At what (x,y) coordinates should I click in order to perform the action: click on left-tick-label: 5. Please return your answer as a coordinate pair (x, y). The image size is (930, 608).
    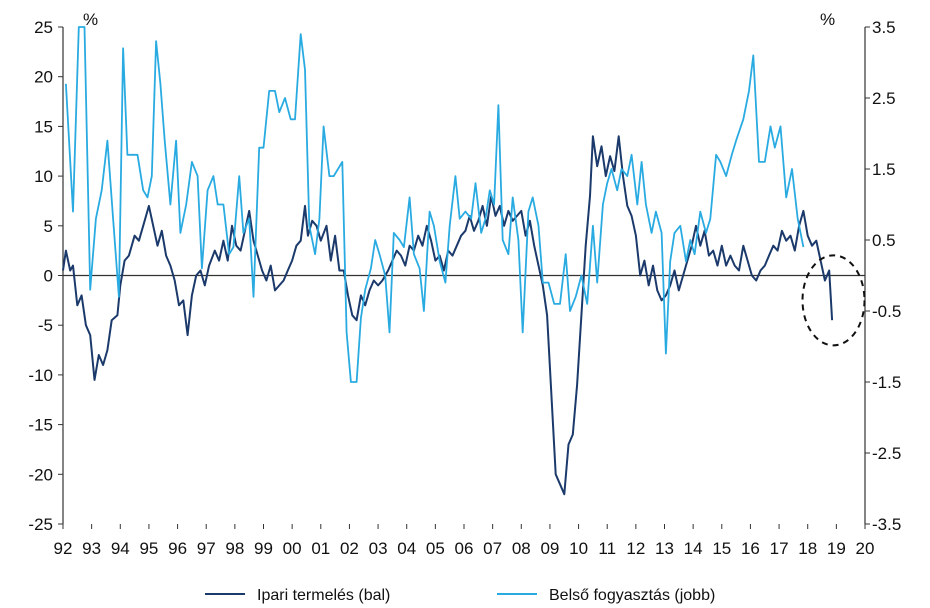
    Looking at the image, I should click on (48, 226).